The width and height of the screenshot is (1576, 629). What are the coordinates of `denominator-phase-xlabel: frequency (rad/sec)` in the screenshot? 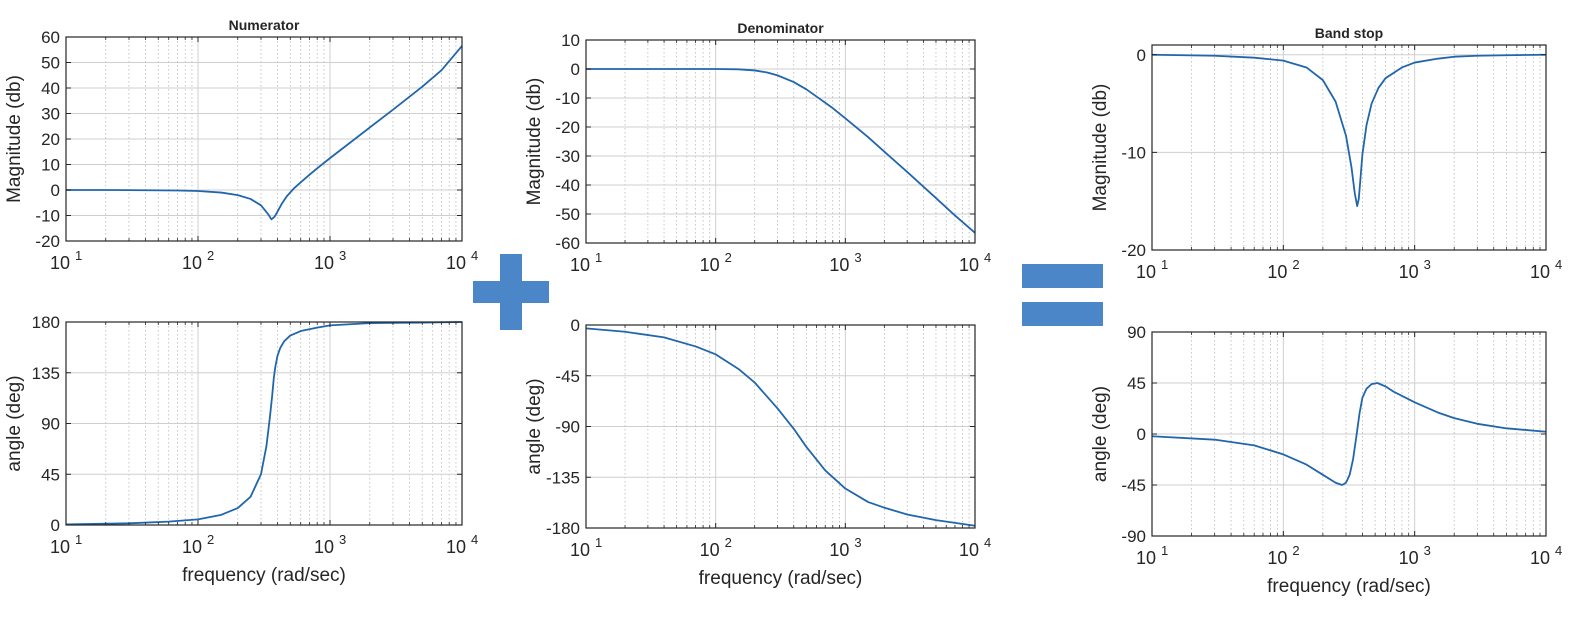 It's located at (781, 578).